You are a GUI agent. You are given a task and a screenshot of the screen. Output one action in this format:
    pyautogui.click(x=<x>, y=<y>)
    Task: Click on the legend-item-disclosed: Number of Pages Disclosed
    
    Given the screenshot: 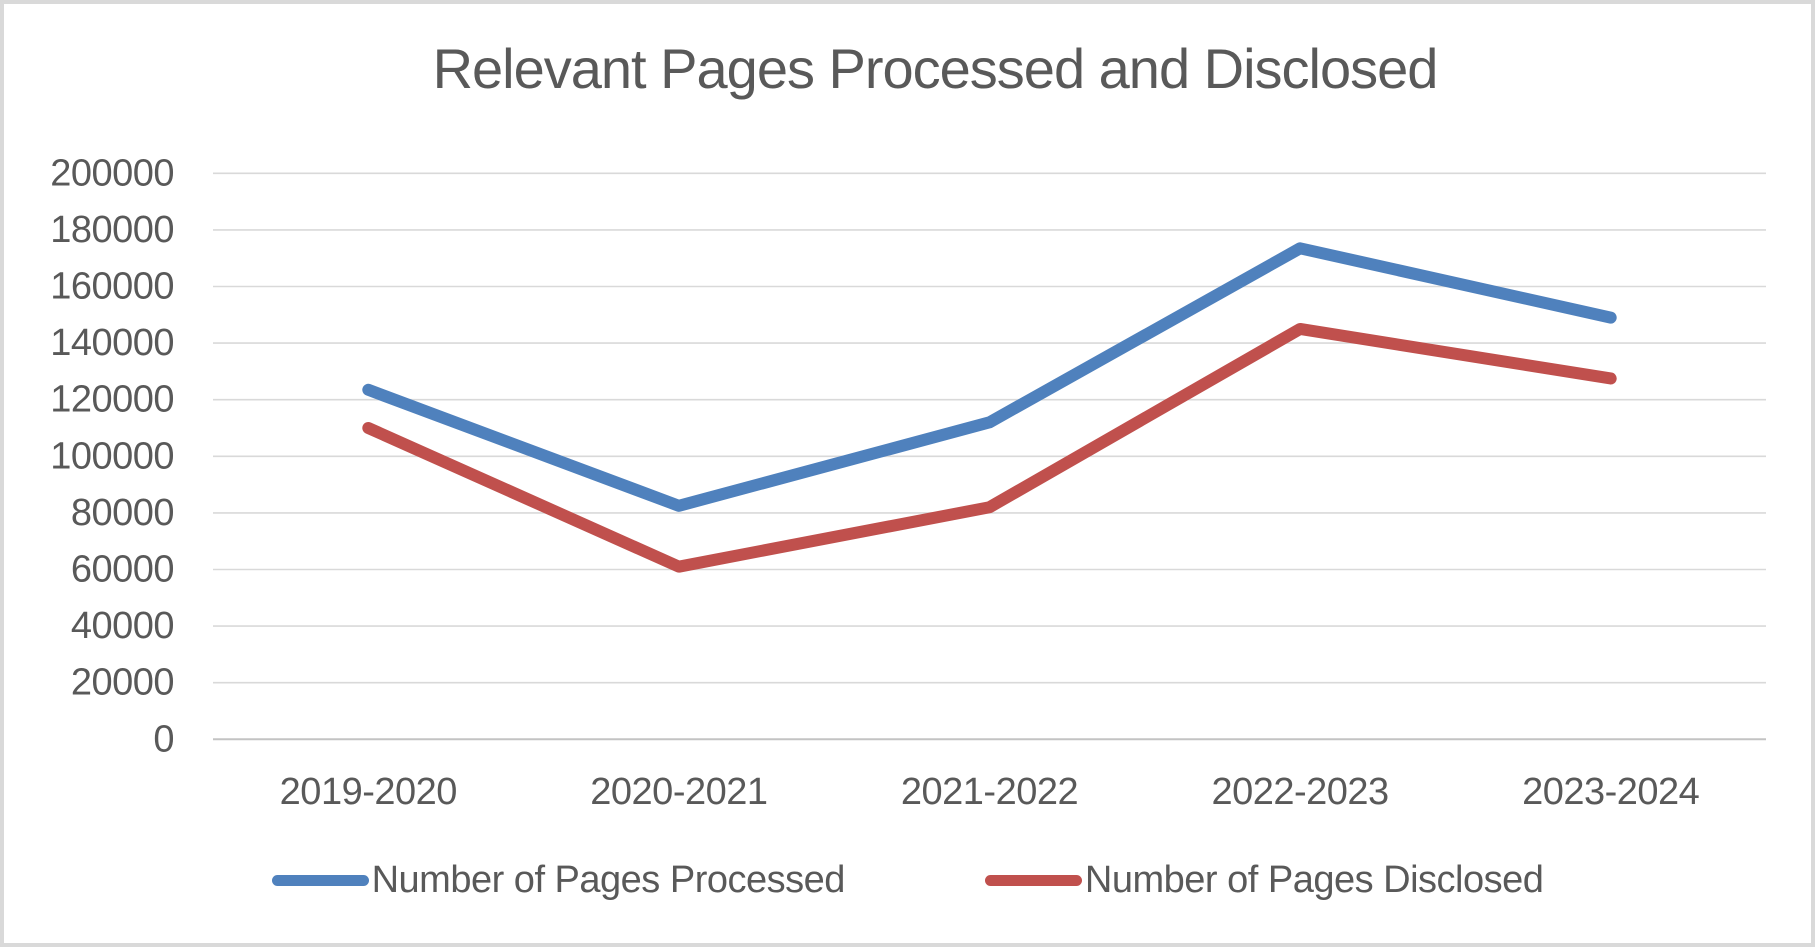 What is the action you would take?
    pyautogui.click(x=1264, y=880)
    